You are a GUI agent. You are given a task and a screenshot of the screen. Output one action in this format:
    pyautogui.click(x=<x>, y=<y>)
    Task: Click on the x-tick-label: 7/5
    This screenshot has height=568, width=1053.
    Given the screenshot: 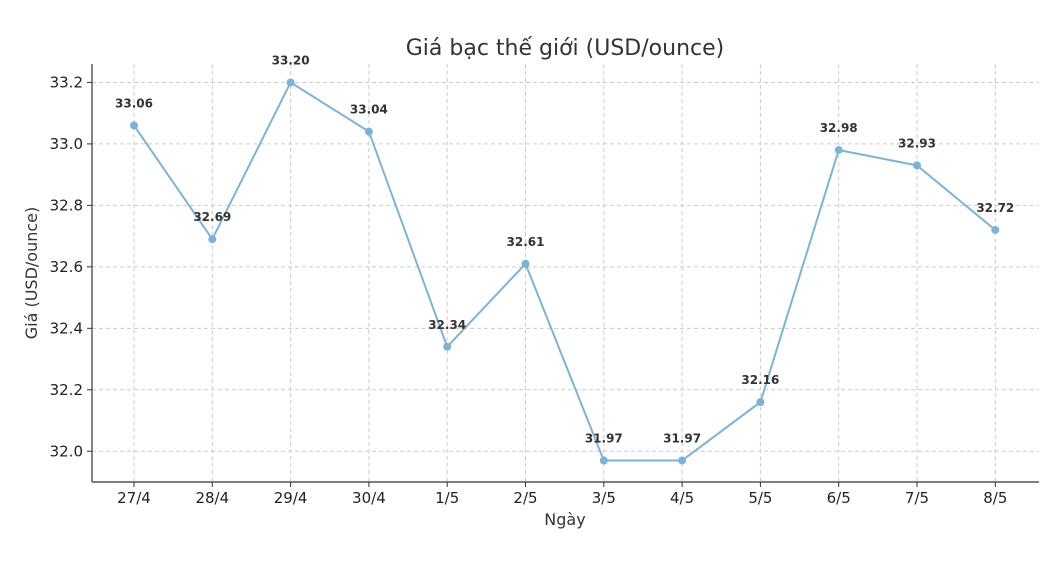 What is the action you would take?
    pyautogui.click(x=917, y=498)
    